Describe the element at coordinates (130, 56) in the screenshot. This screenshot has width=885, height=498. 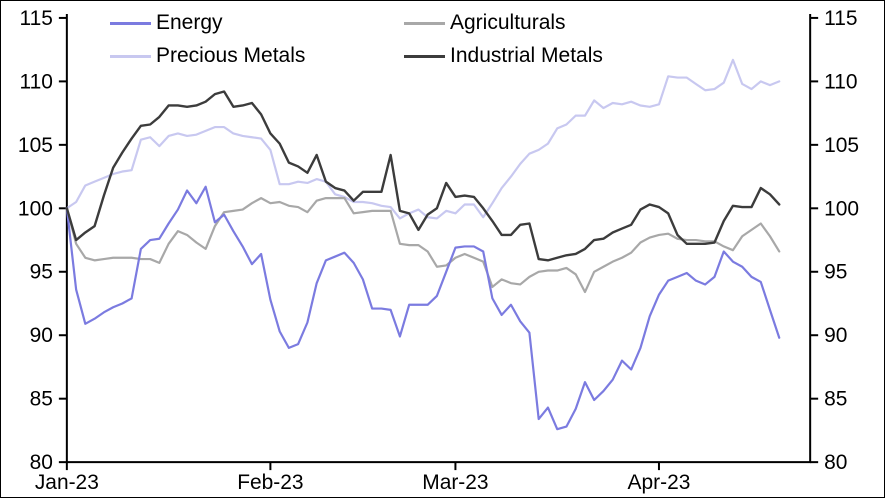
I see `precious-metals-line-swatch-icon` at that location.